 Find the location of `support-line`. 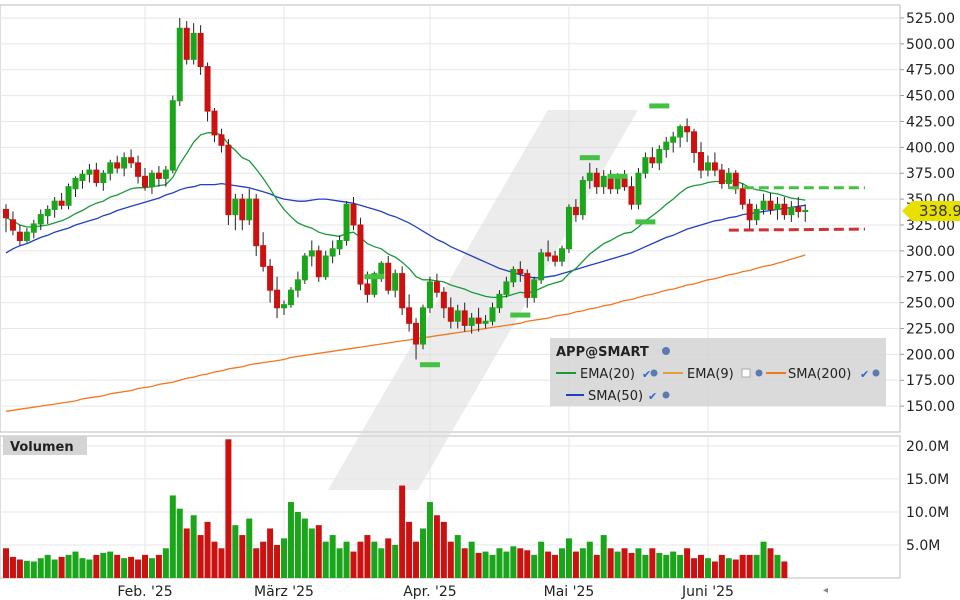

support-line is located at coordinates (797, 229).